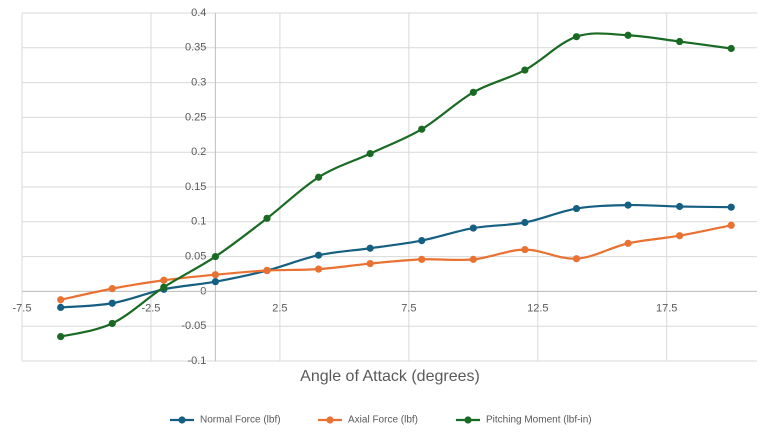  I want to click on y-tick-label: 0.05, so click(195, 257).